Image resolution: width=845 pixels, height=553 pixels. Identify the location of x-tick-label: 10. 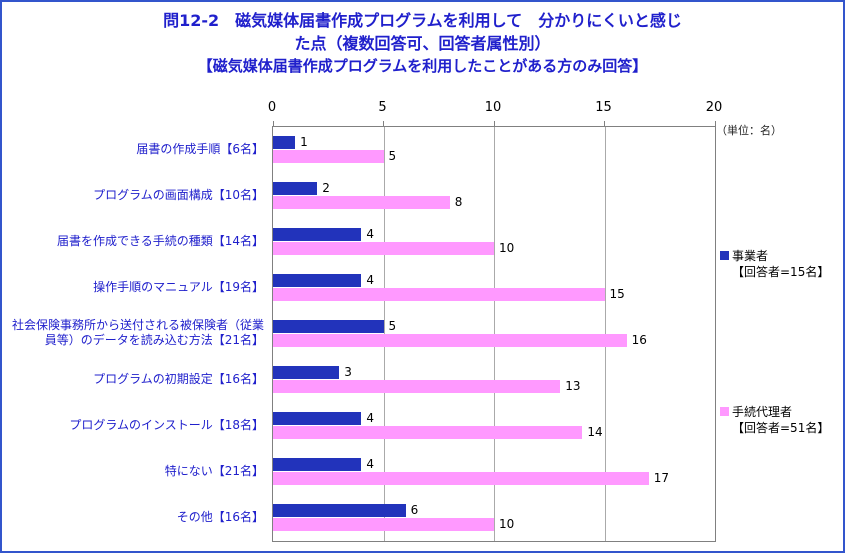
(493, 107).